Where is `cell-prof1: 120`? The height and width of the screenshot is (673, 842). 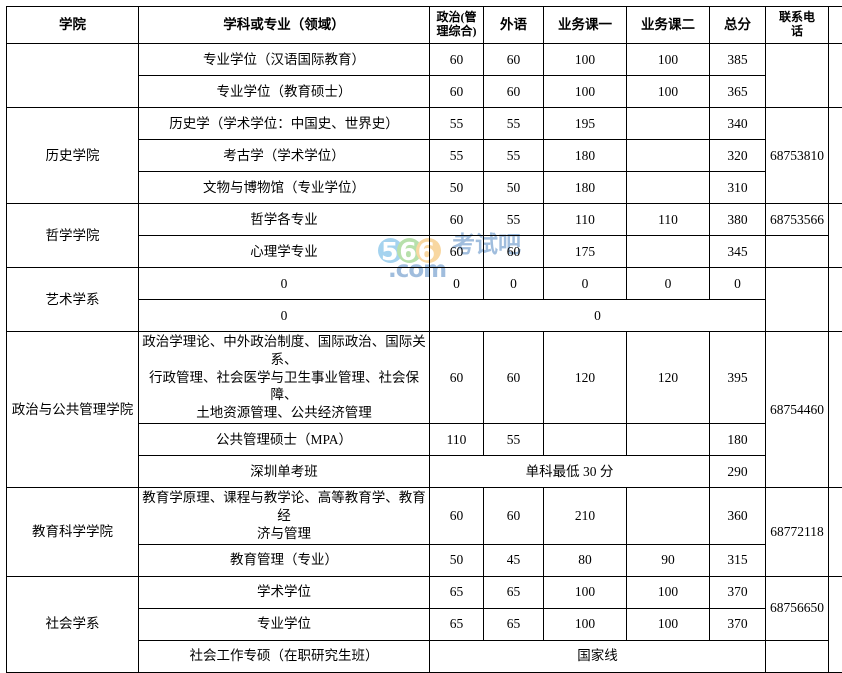 cell-prof1: 120 is located at coordinates (585, 378).